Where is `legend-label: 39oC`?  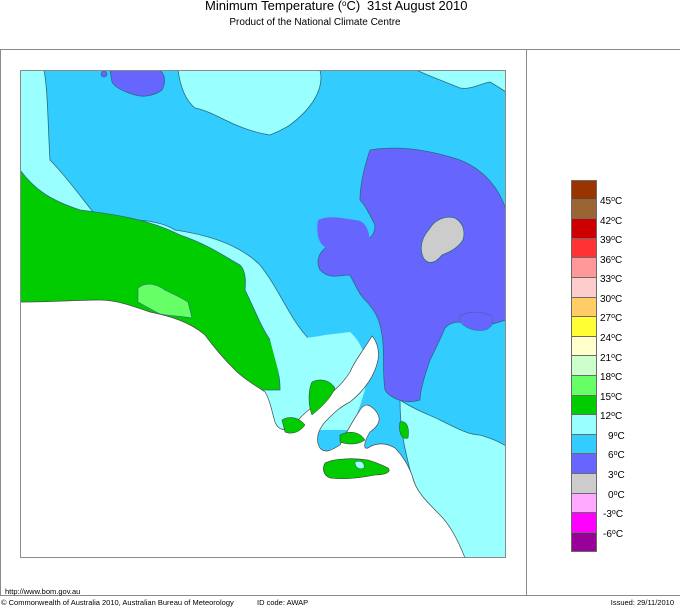
legend-label: 39oC is located at coordinates (611, 240).